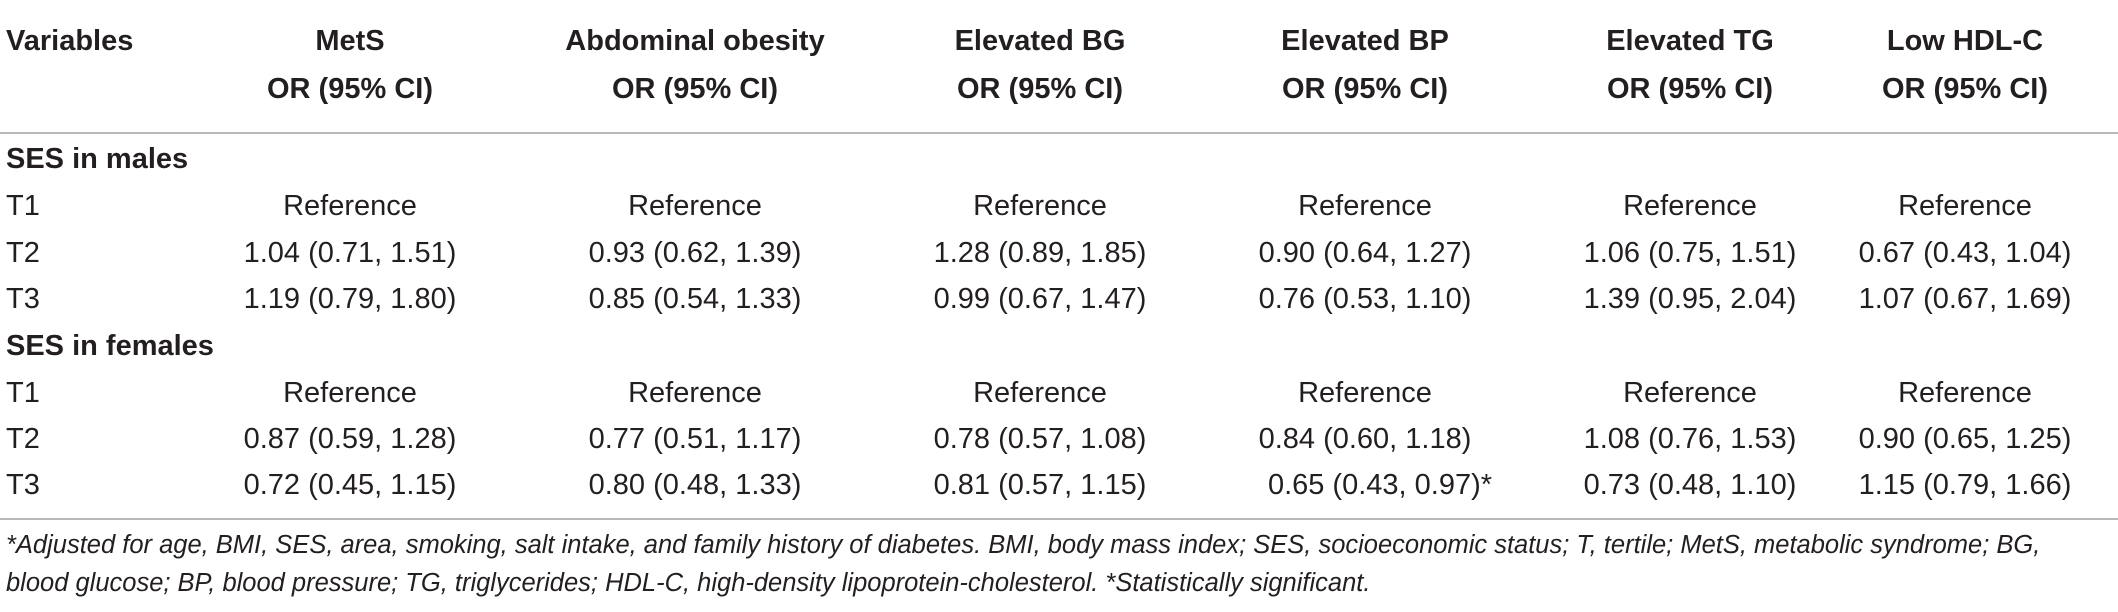 Image resolution: width=2118 pixels, height=612 pixels. I want to click on table-cell: 1.28 (0.89, 1.85), so click(1040, 253).